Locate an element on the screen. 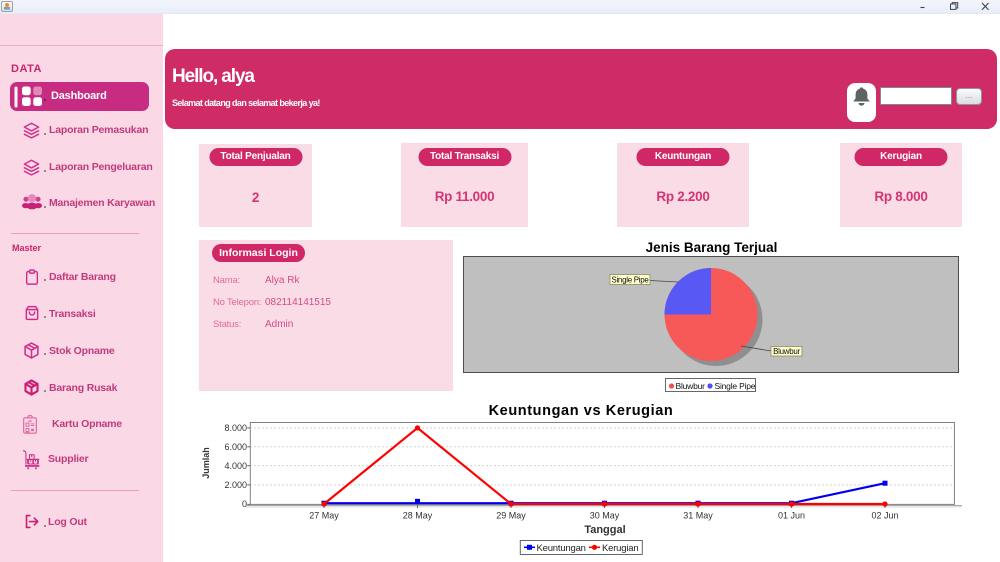 This screenshot has height=562, width=1000. svg-text: Jumlah is located at coordinates (206, 463).